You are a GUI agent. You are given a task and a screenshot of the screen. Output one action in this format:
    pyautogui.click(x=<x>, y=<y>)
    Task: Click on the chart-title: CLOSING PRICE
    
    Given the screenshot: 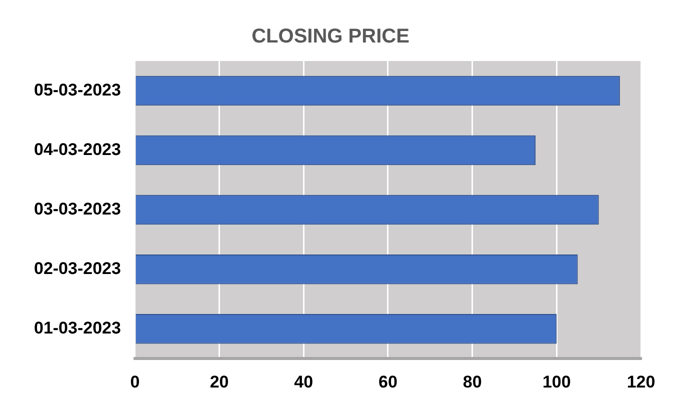 What is the action you would take?
    pyautogui.click(x=331, y=37)
    